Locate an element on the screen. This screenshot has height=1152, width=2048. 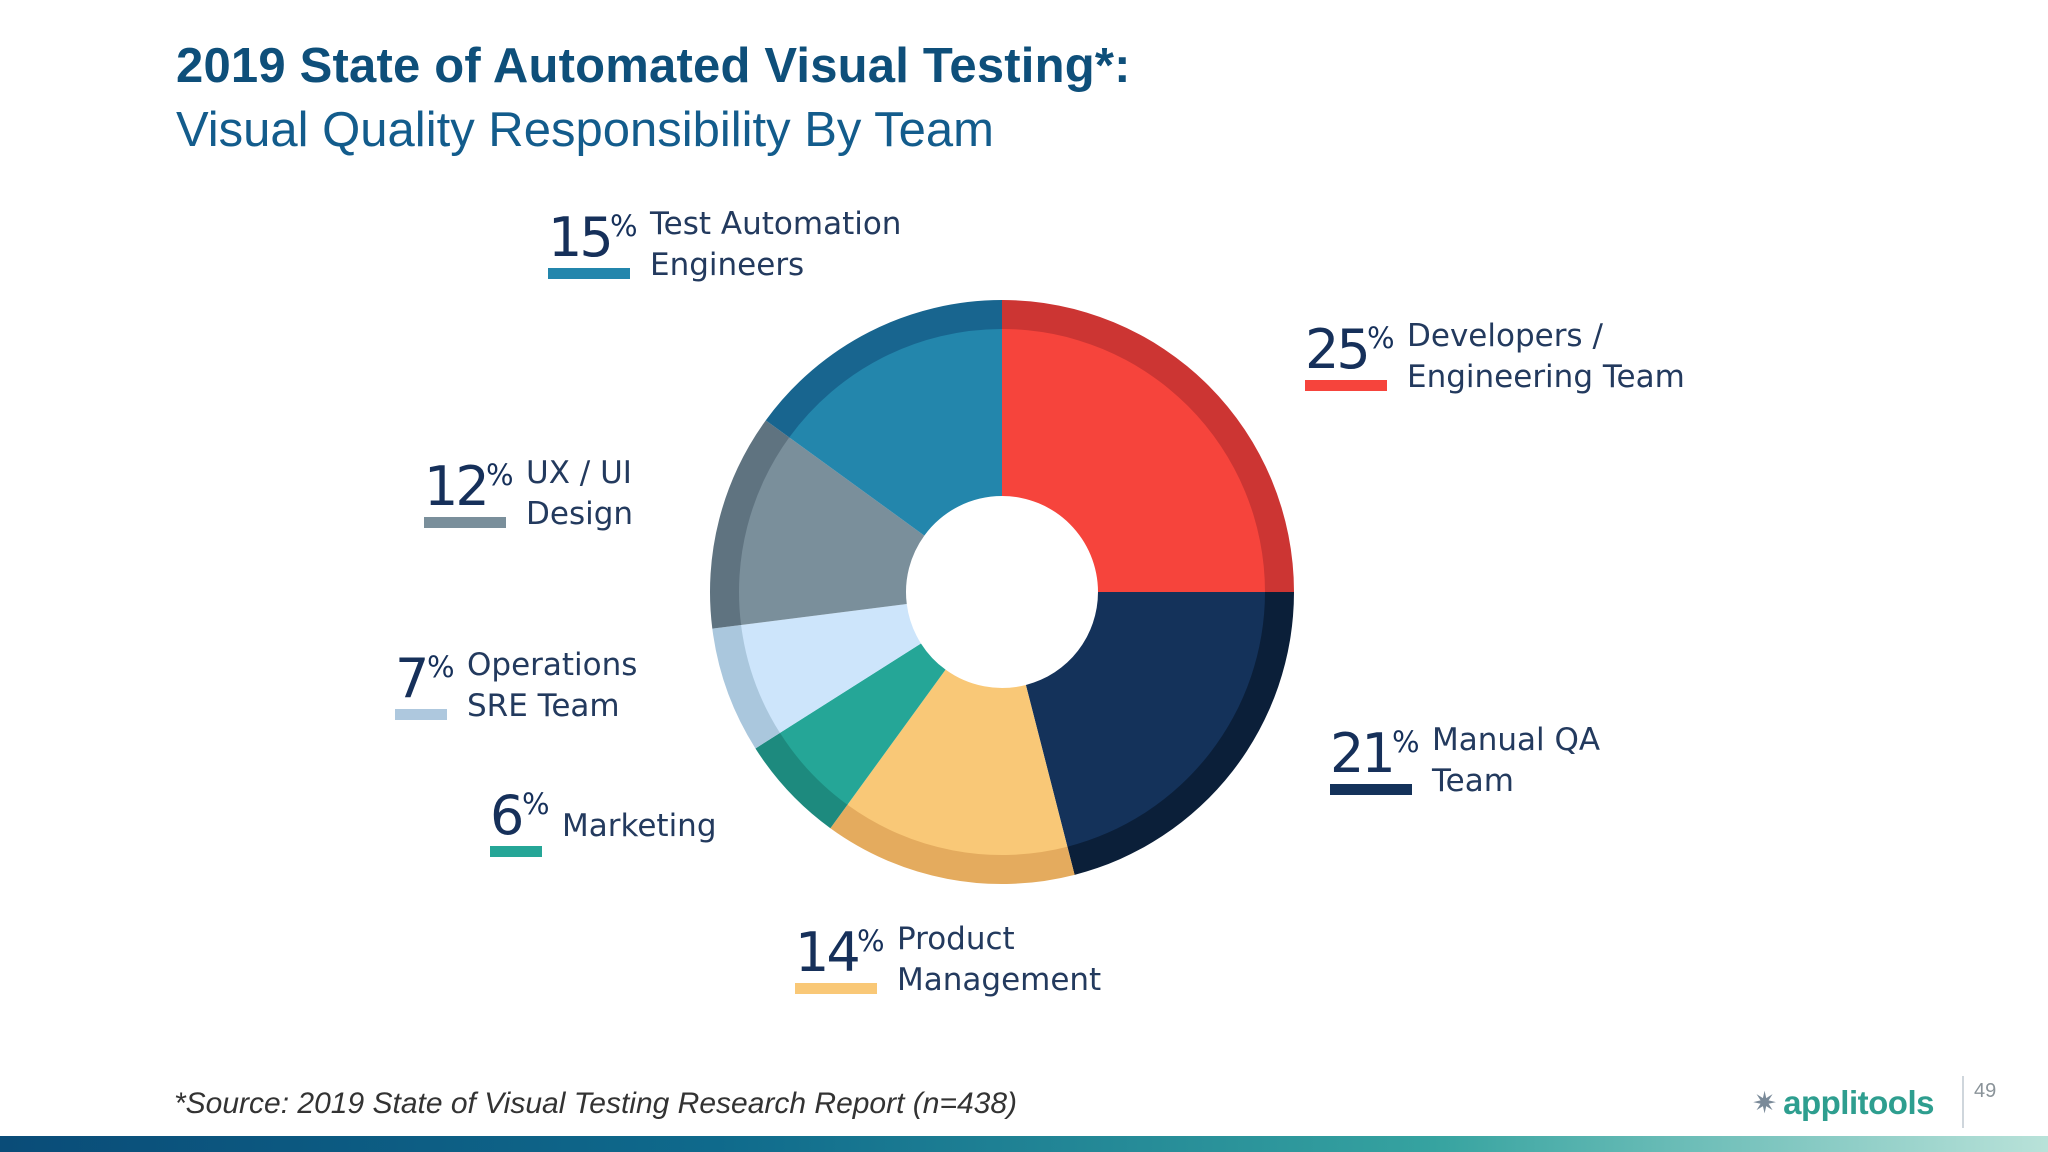
slice-value: 6 is located at coordinates (505, 815).